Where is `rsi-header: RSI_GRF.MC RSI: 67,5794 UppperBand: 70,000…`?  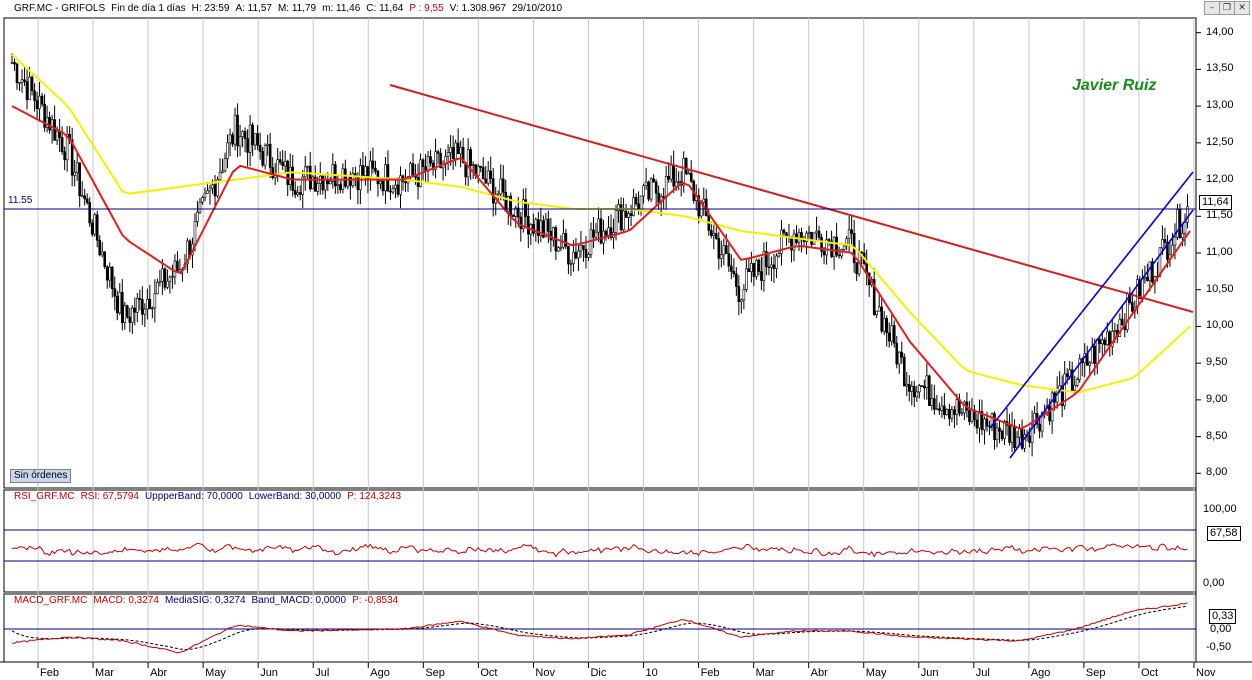
rsi-header: RSI_GRF.MC RSI: 67,5794 UppperBand: 70,000… is located at coordinates (210, 497).